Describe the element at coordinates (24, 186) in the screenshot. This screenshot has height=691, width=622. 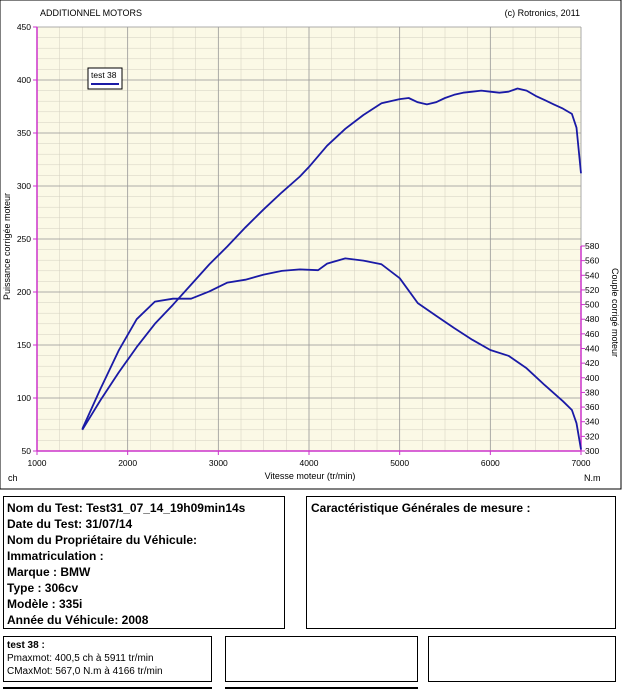
I see `y-left-tick-label: 300` at that location.